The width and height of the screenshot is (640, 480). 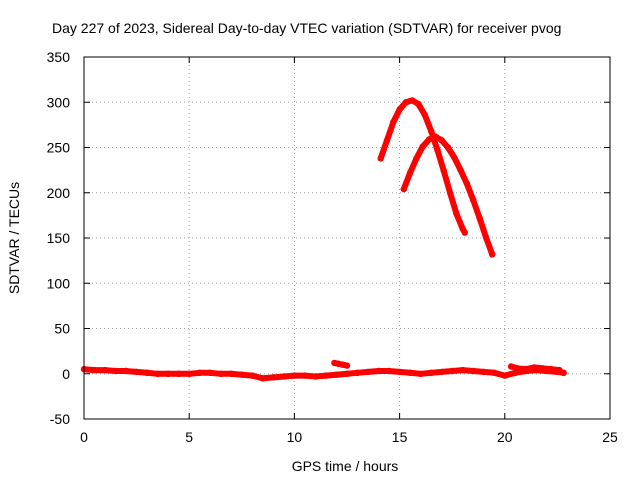 I want to click on y-tick-label: 250, so click(x=59, y=148).